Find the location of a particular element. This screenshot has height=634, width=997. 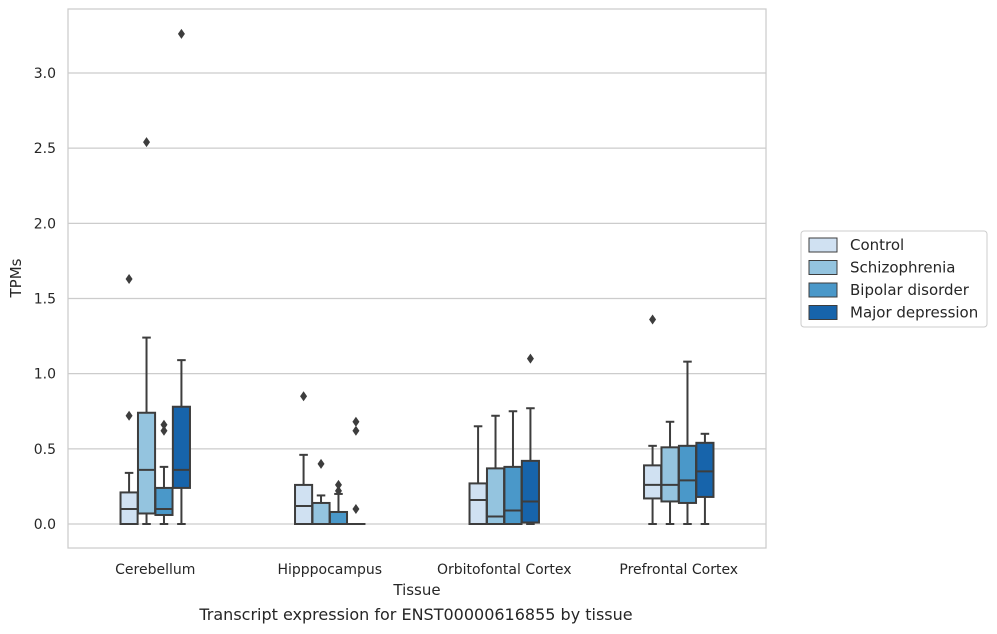

legend-entry: Control is located at coordinates (877, 245).